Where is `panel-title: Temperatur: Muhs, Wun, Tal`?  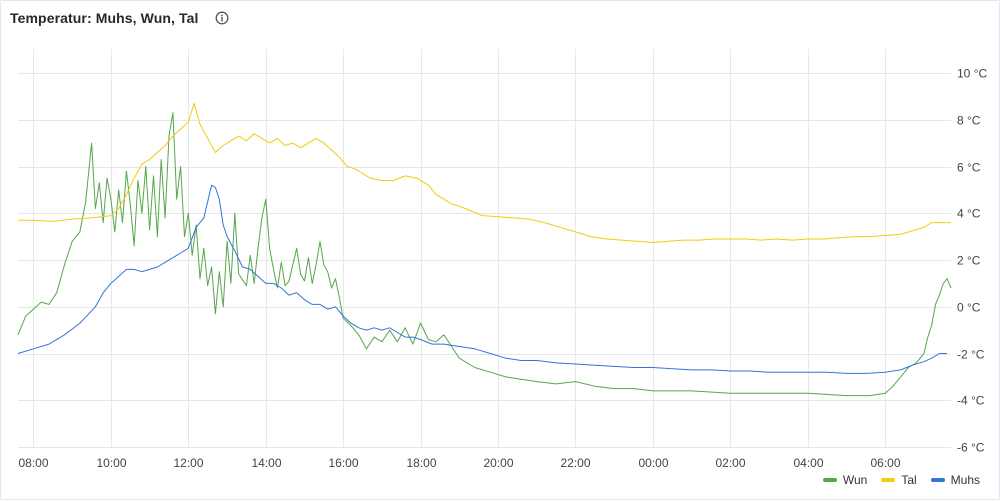 panel-title: Temperatur: Muhs, Wun, Tal is located at coordinates (104, 18).